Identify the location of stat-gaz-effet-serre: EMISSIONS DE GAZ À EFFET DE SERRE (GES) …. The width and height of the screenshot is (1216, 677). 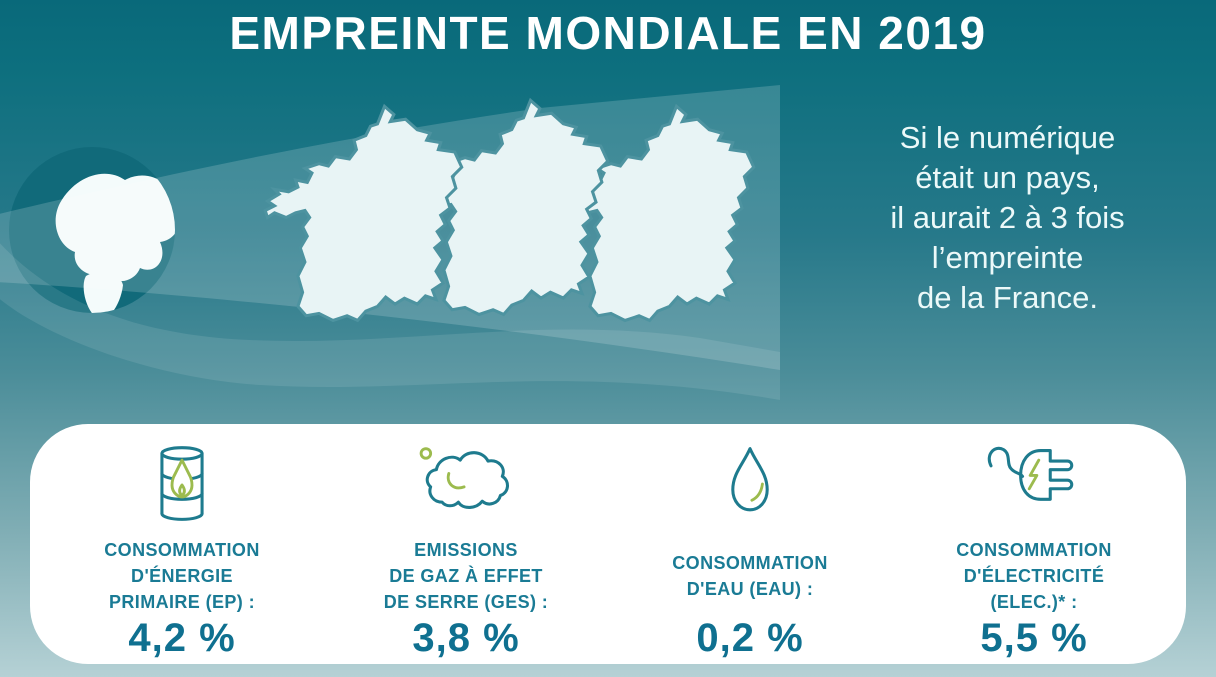
(466, 552).